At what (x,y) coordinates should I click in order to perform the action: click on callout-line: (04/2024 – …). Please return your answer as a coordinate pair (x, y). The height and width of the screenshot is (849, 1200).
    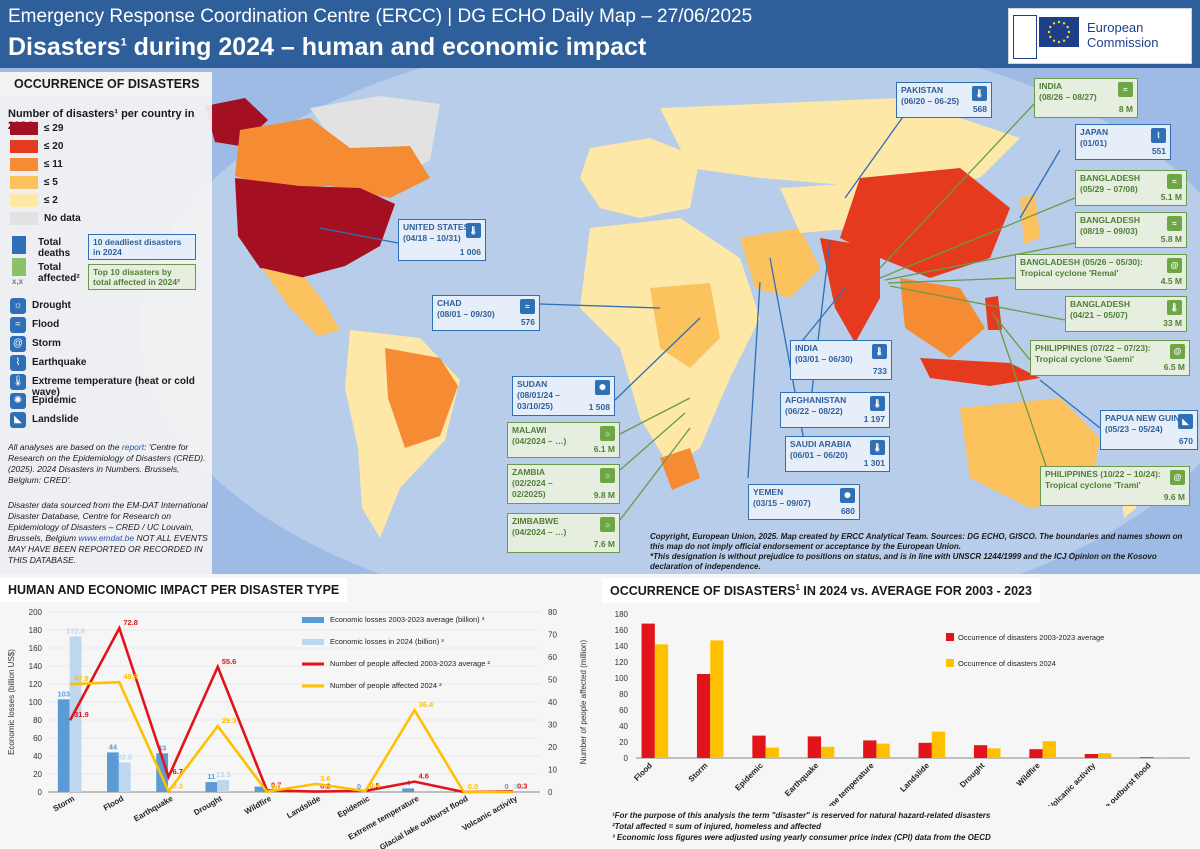
    Looking at the image, I should click on (539, 441).